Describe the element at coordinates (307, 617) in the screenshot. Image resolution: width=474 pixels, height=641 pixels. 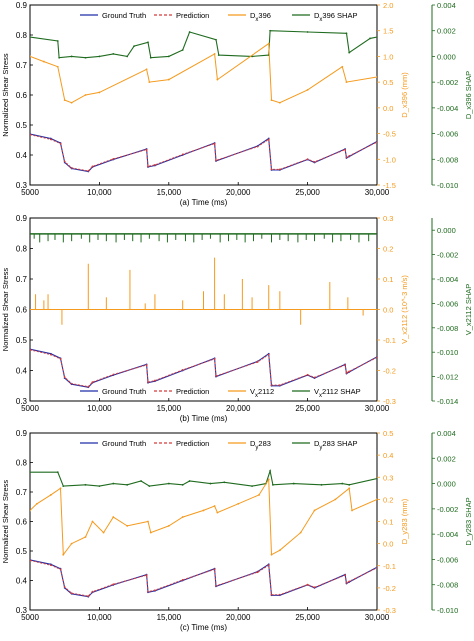
I see `x-tick-label: 25,000` at that location.